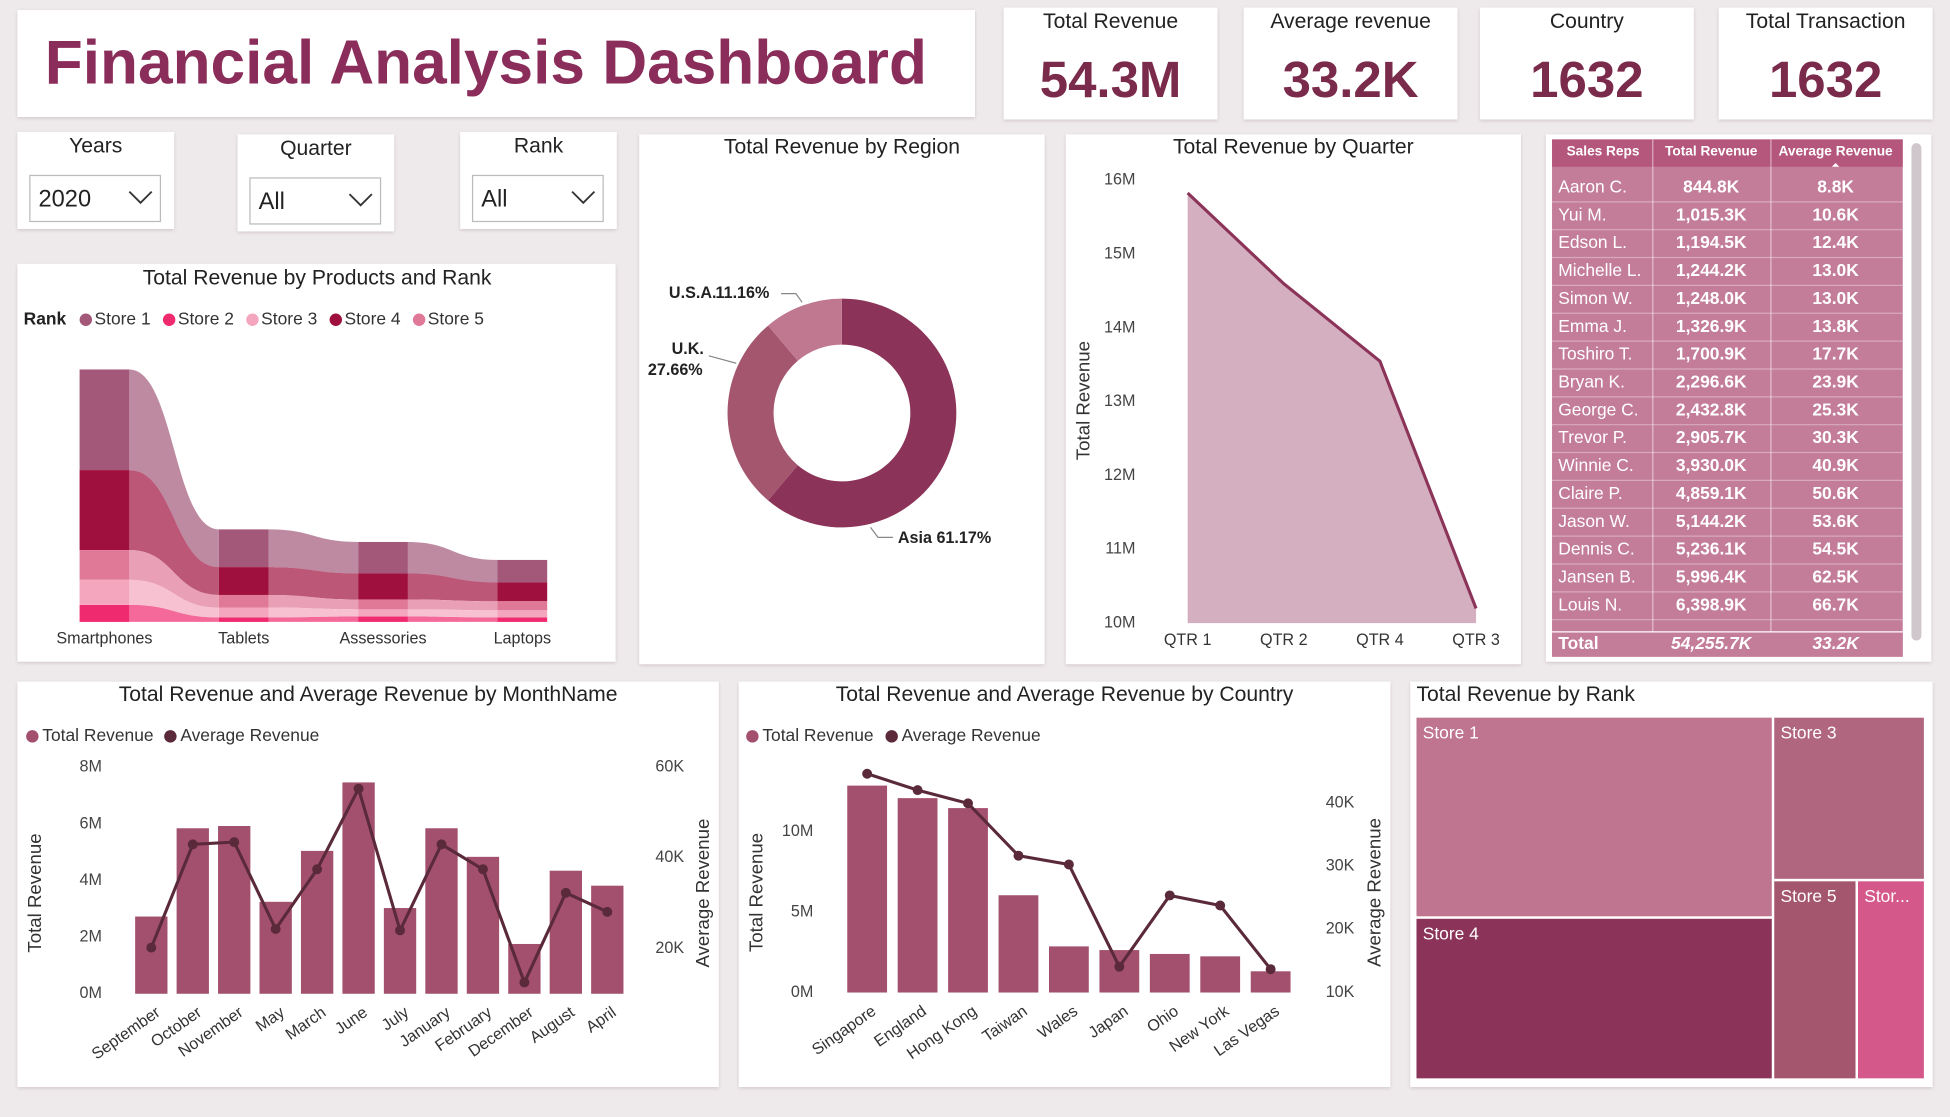 Image resolution: width=1950 pixels, height=1117 pixels. Describe the element at coordinates (91, 936) in the screenshot. I see `y-tick-label: 2M` at that location.